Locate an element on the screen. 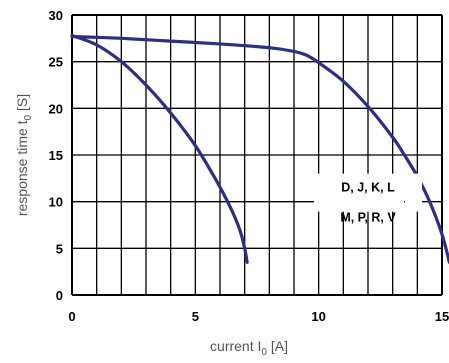 This screenshot has height=363, width=449. y-tick-label: 15 is located at coordinates (56, 155).